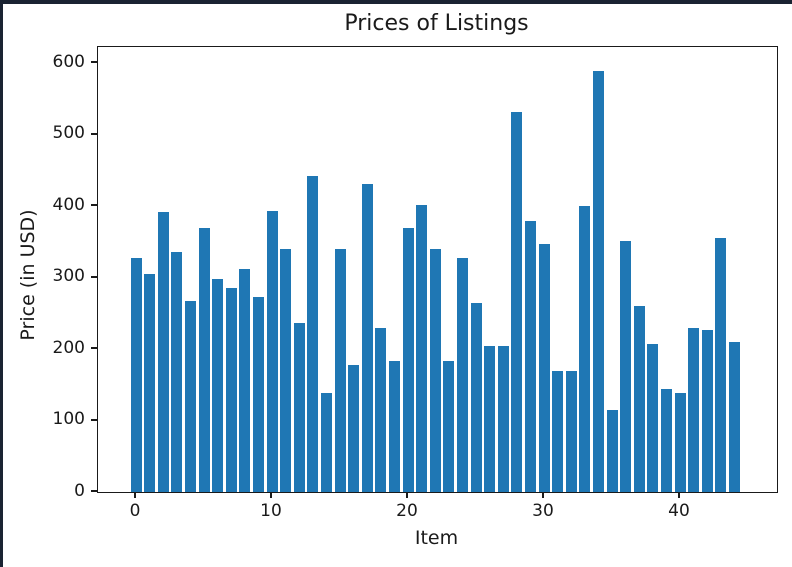 Image resolution: width=792 pixels, height=567 pixels. What do you see at coordinates (68, 61) in the screenshot?
I see `y-tick-label: 600` at bounding box center [68, 61].